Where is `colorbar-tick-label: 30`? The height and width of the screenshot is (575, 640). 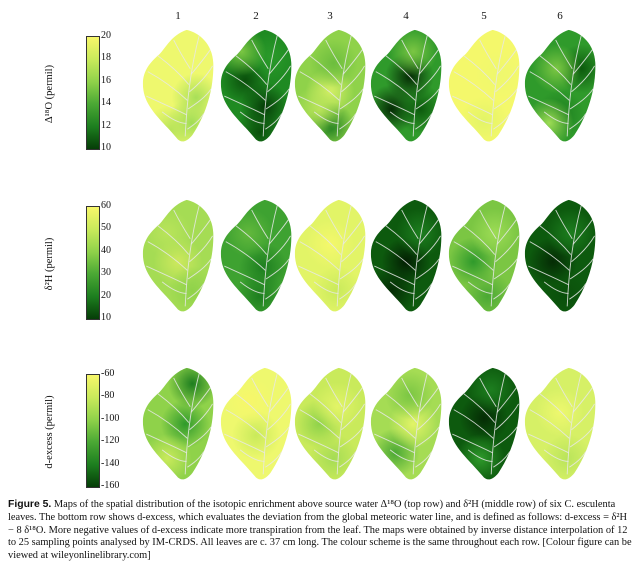
colorbar-tick-label: 30 is located at coordinates (106, 273).